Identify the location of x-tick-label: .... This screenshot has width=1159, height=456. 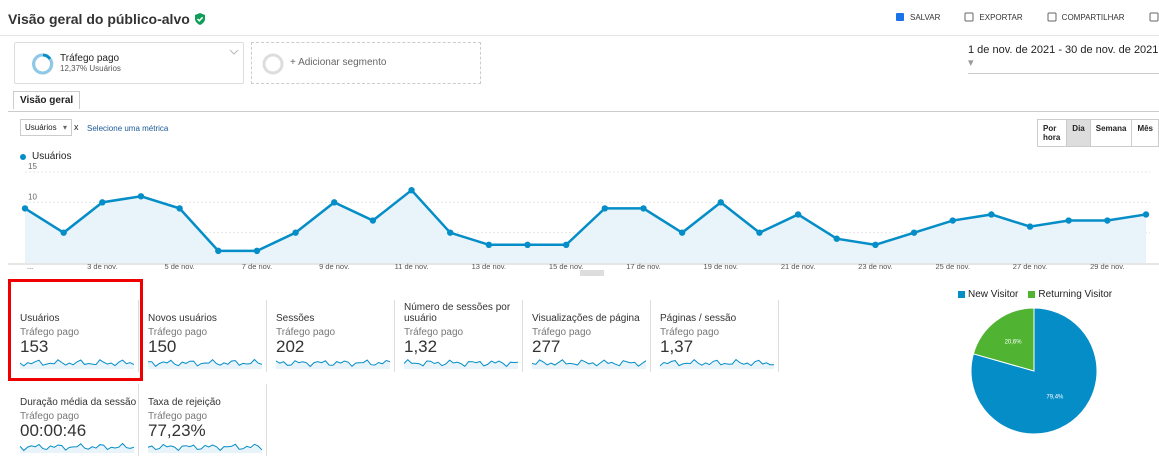
(30, 266).